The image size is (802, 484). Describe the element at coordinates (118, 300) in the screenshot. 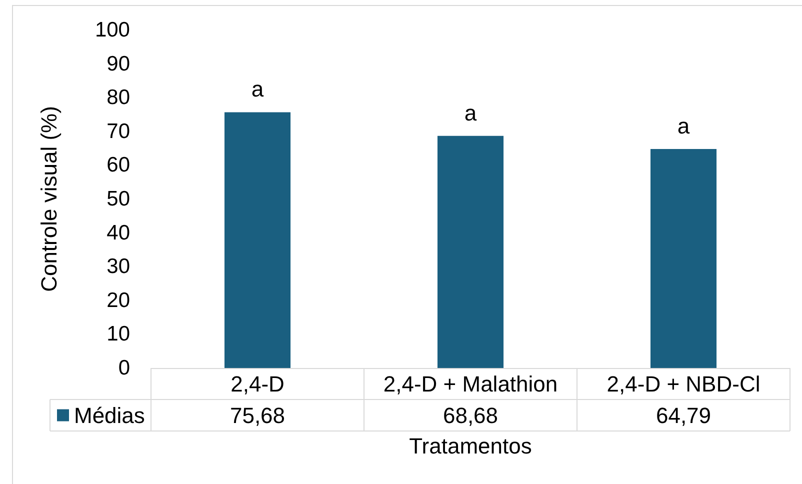

I see `y-tick-label: 20` at that location.